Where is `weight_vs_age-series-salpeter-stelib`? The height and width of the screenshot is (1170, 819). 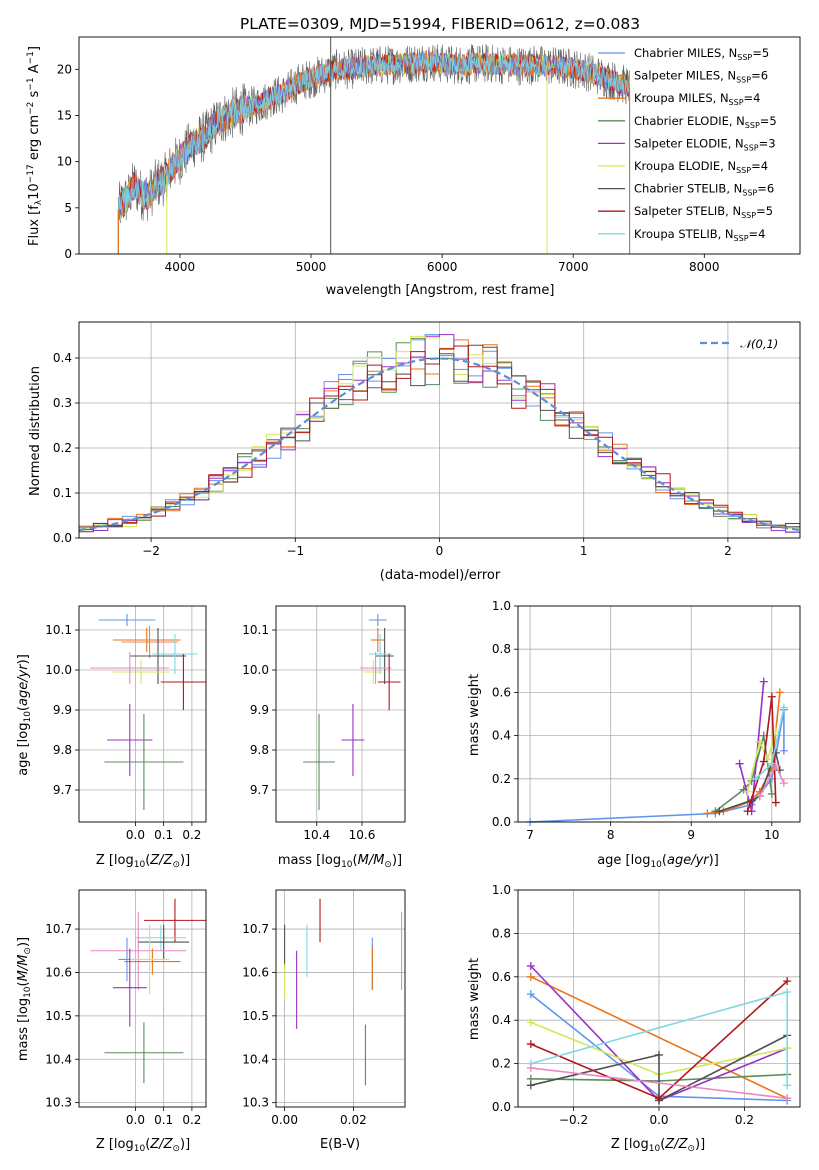 weight_vs_age-series-salpeter-stelib is located at coordinates (761, 754).